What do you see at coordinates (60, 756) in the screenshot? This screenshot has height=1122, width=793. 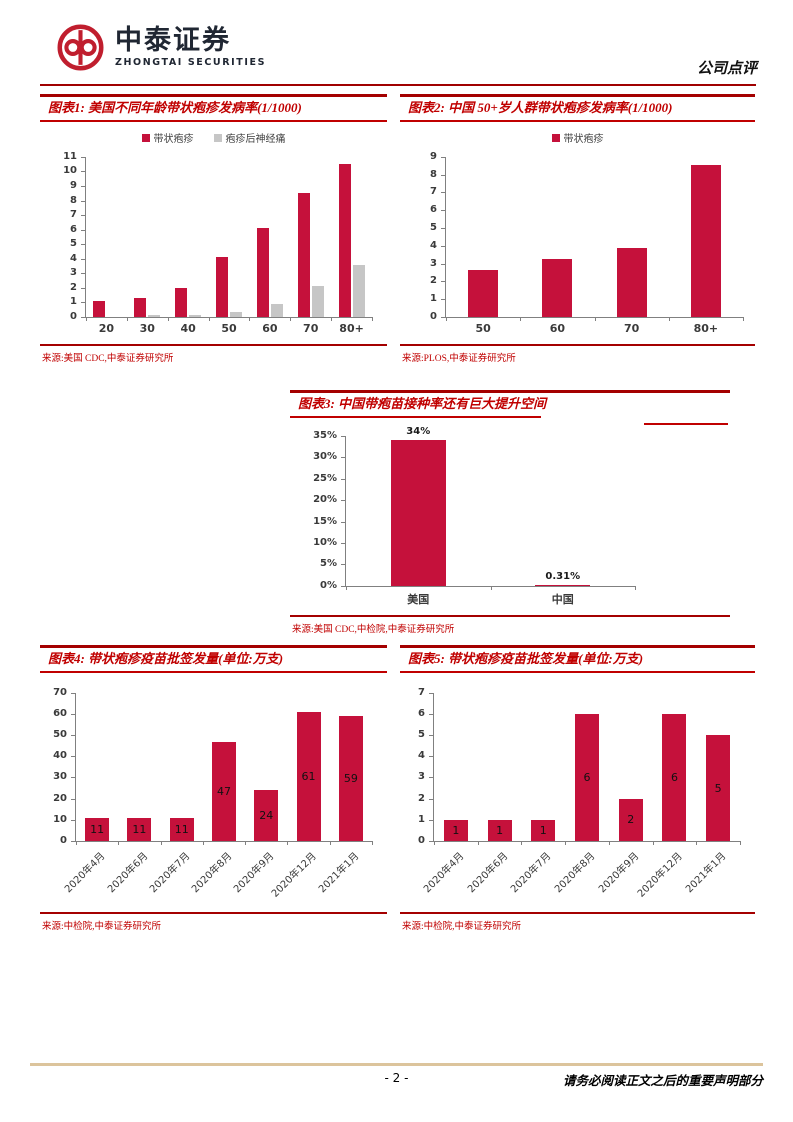 I see `y-axis-tick-label: 40` at bounding box center [60, 756].